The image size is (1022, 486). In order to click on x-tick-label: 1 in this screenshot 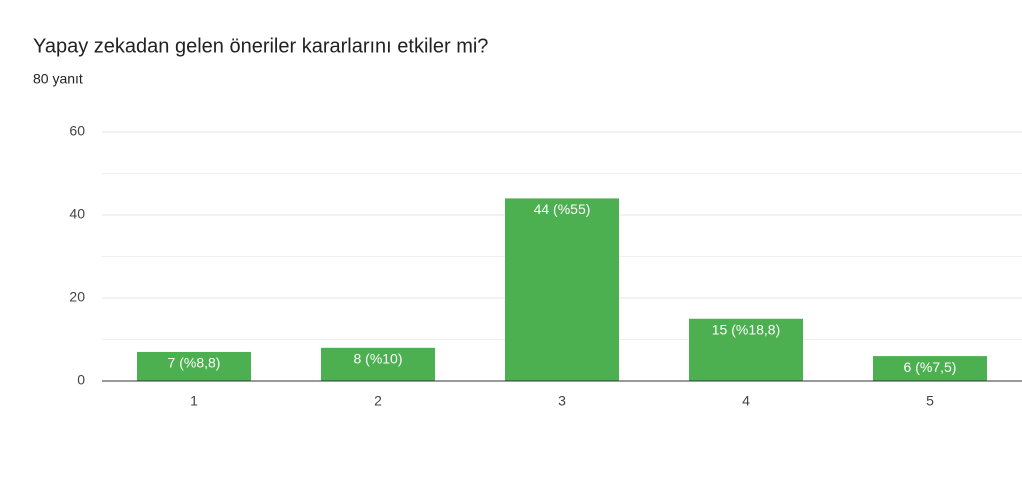, I will do `click(194, 401)`.